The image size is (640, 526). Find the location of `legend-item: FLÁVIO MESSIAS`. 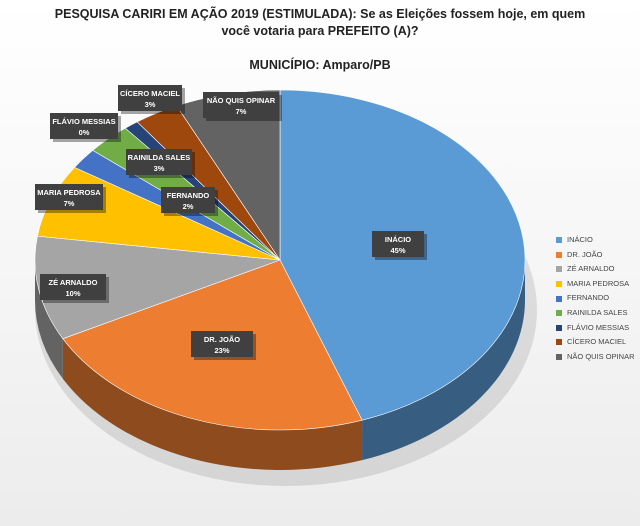

legend-item: FLÁVIO MESSIAS is located at coordinates (595, 328).